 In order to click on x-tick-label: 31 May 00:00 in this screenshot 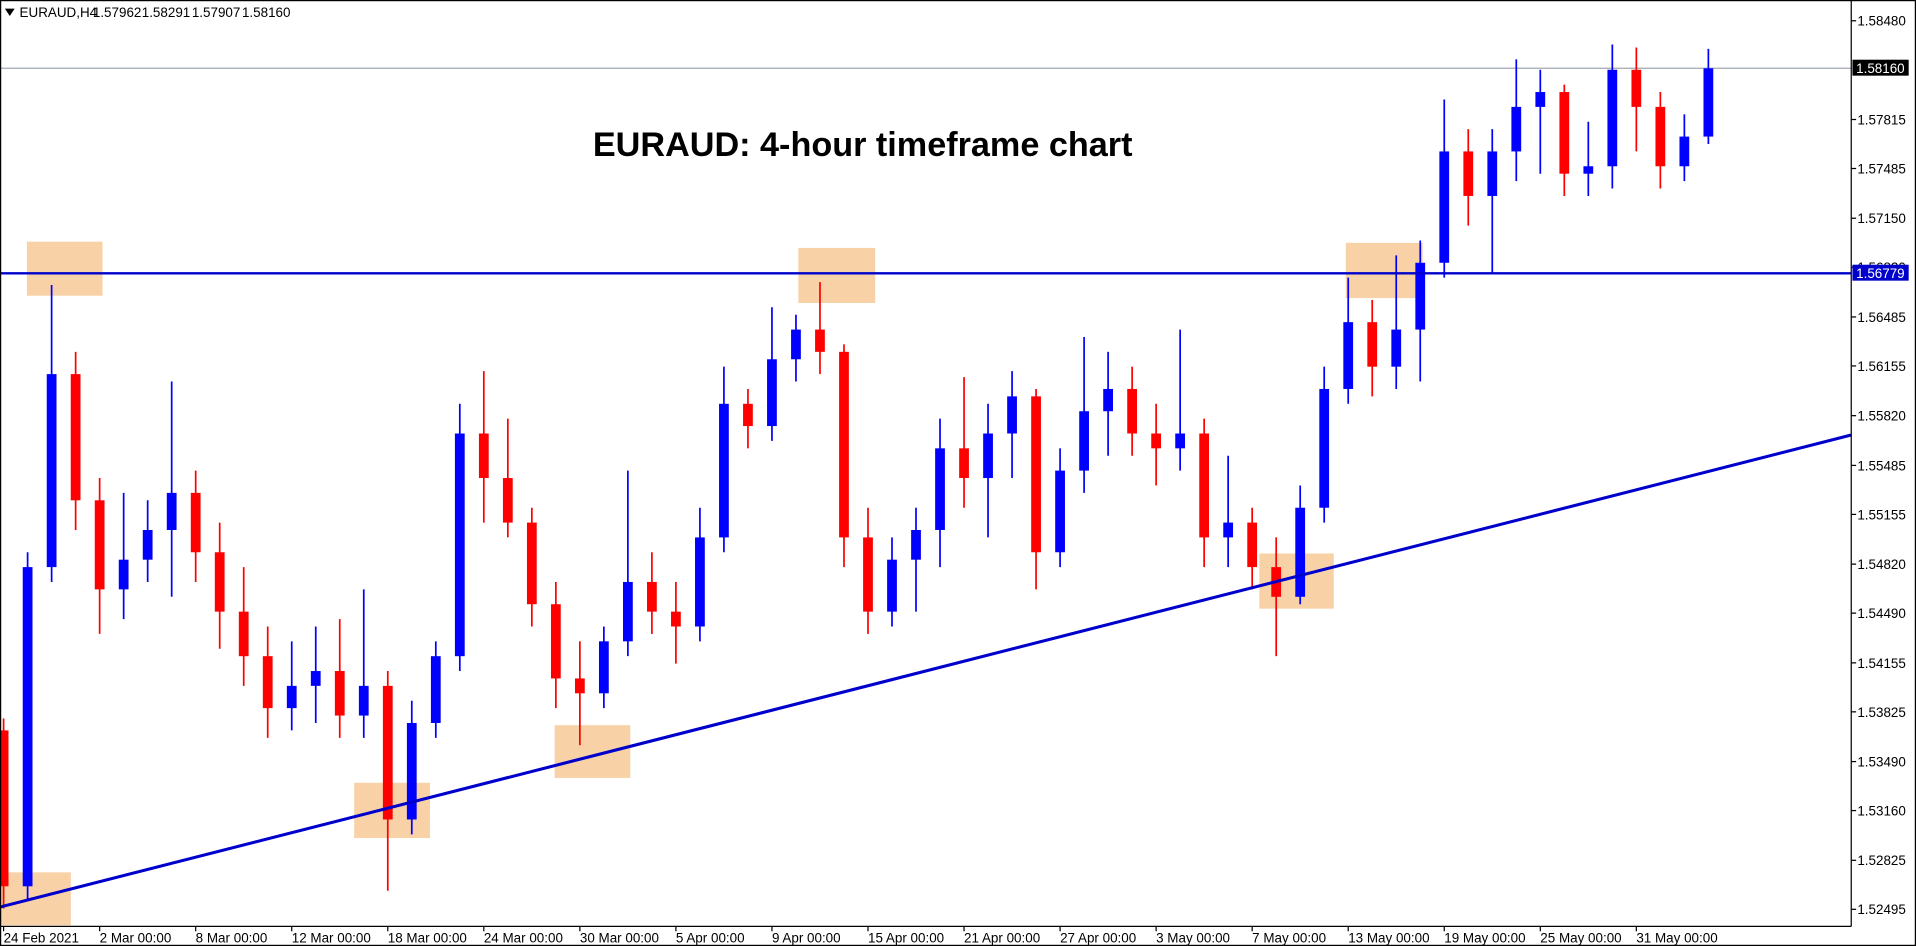, I will do `click(1676, 937)`.